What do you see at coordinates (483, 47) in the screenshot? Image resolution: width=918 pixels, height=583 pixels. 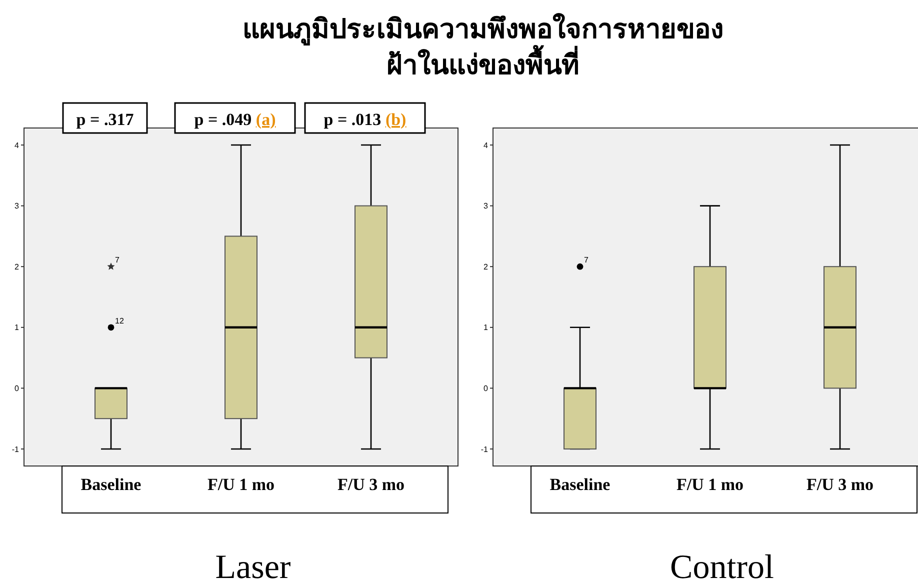 I see `chart-title: แผนภูมิประเมินความพึงพอใจการหายของ ฝ้าในแง่ของพื้นที่` at bounding box center [483, 47].